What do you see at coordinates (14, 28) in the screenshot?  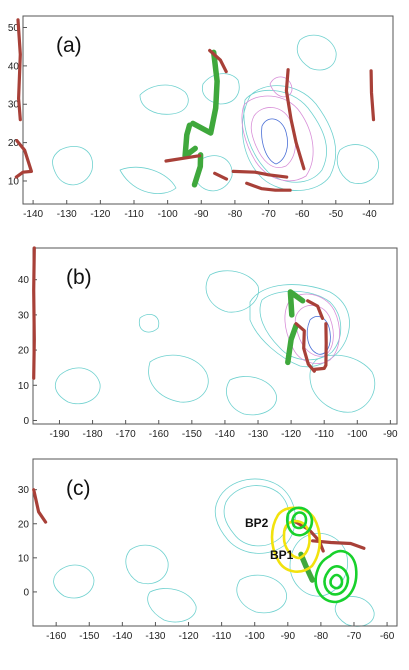 I see `y-tick-label: 50` at bounding box center [14, 28].